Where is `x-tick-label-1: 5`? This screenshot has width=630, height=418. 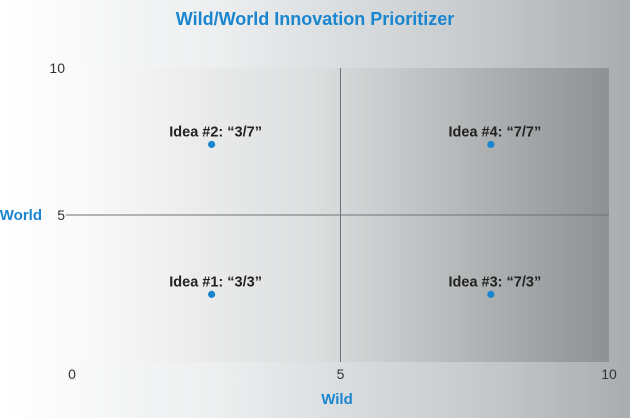 x-tick-label-1: 5 is located at coordinates (341, 374).